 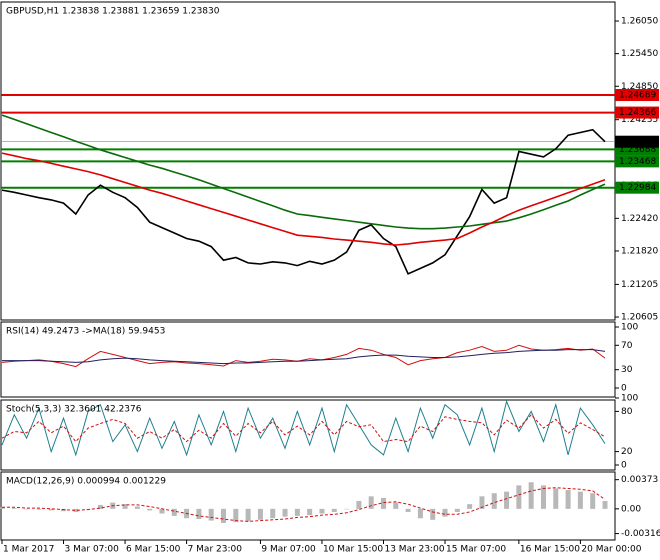 I want to click on x-tick-label: 3 Mar 07:00, so click(x=92, y=550).